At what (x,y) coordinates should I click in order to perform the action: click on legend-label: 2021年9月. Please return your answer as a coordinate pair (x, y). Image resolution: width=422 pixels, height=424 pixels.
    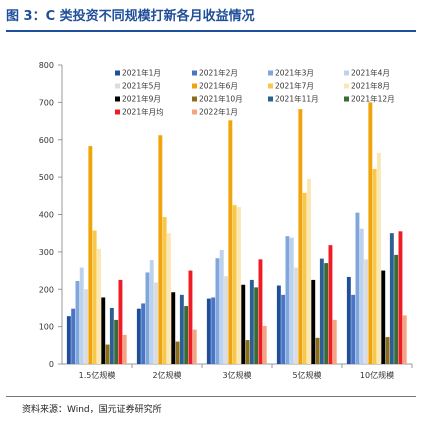
    Looking at the image, I should click on (141, 99).